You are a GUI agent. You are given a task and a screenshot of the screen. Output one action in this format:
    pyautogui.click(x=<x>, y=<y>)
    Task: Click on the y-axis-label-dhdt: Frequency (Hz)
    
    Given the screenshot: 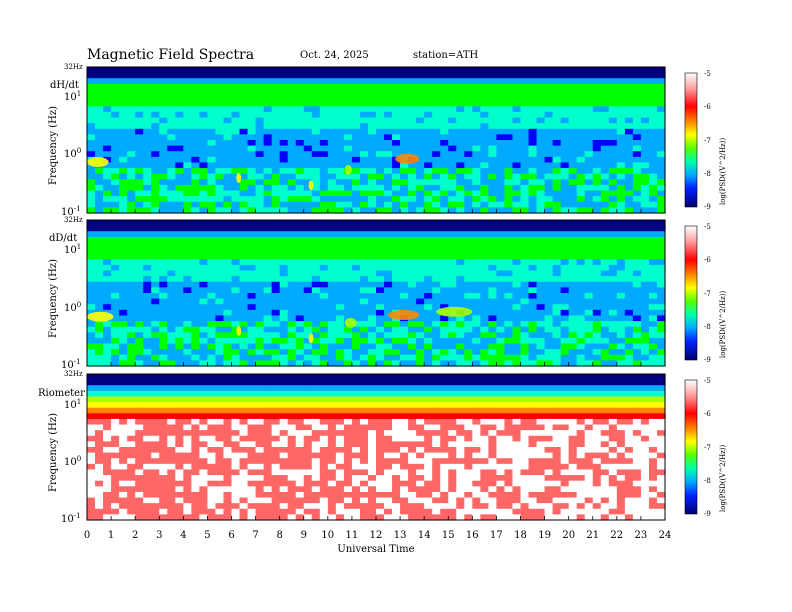 What is the action you would take?
    pyautogui.click(x=53, y=145)
    